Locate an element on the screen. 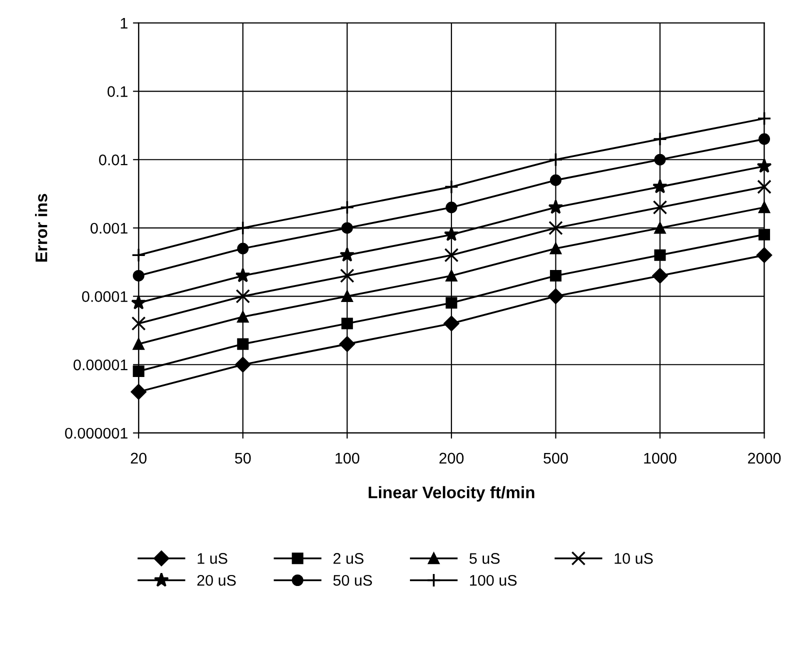 Image resolution: width=792 pixels, height=656 pixels. y-tick-label: 0.000001 is located at coordinates (96, 433).